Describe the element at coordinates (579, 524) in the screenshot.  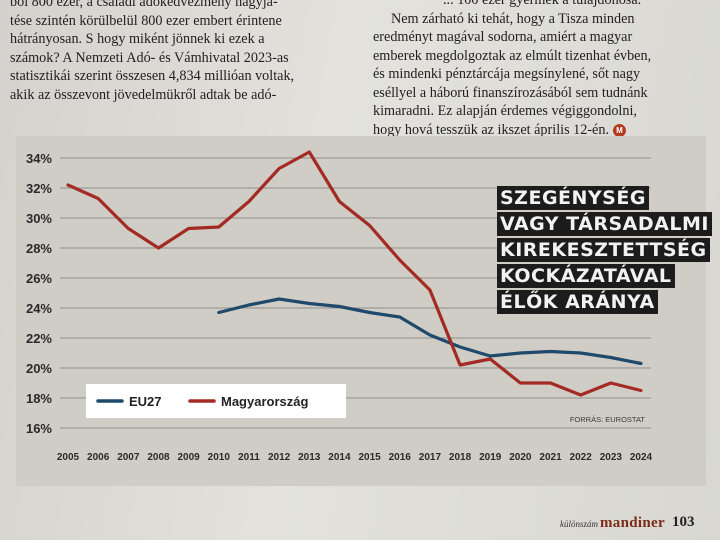
I see `brand-small-label: különszám` at that location.